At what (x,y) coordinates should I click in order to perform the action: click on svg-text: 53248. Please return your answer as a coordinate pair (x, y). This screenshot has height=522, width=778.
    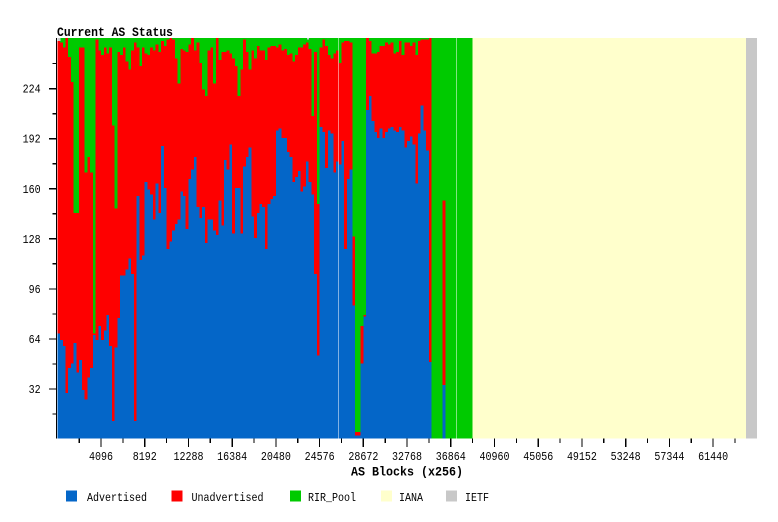
    Looking at the image, I should click on (626, 457).